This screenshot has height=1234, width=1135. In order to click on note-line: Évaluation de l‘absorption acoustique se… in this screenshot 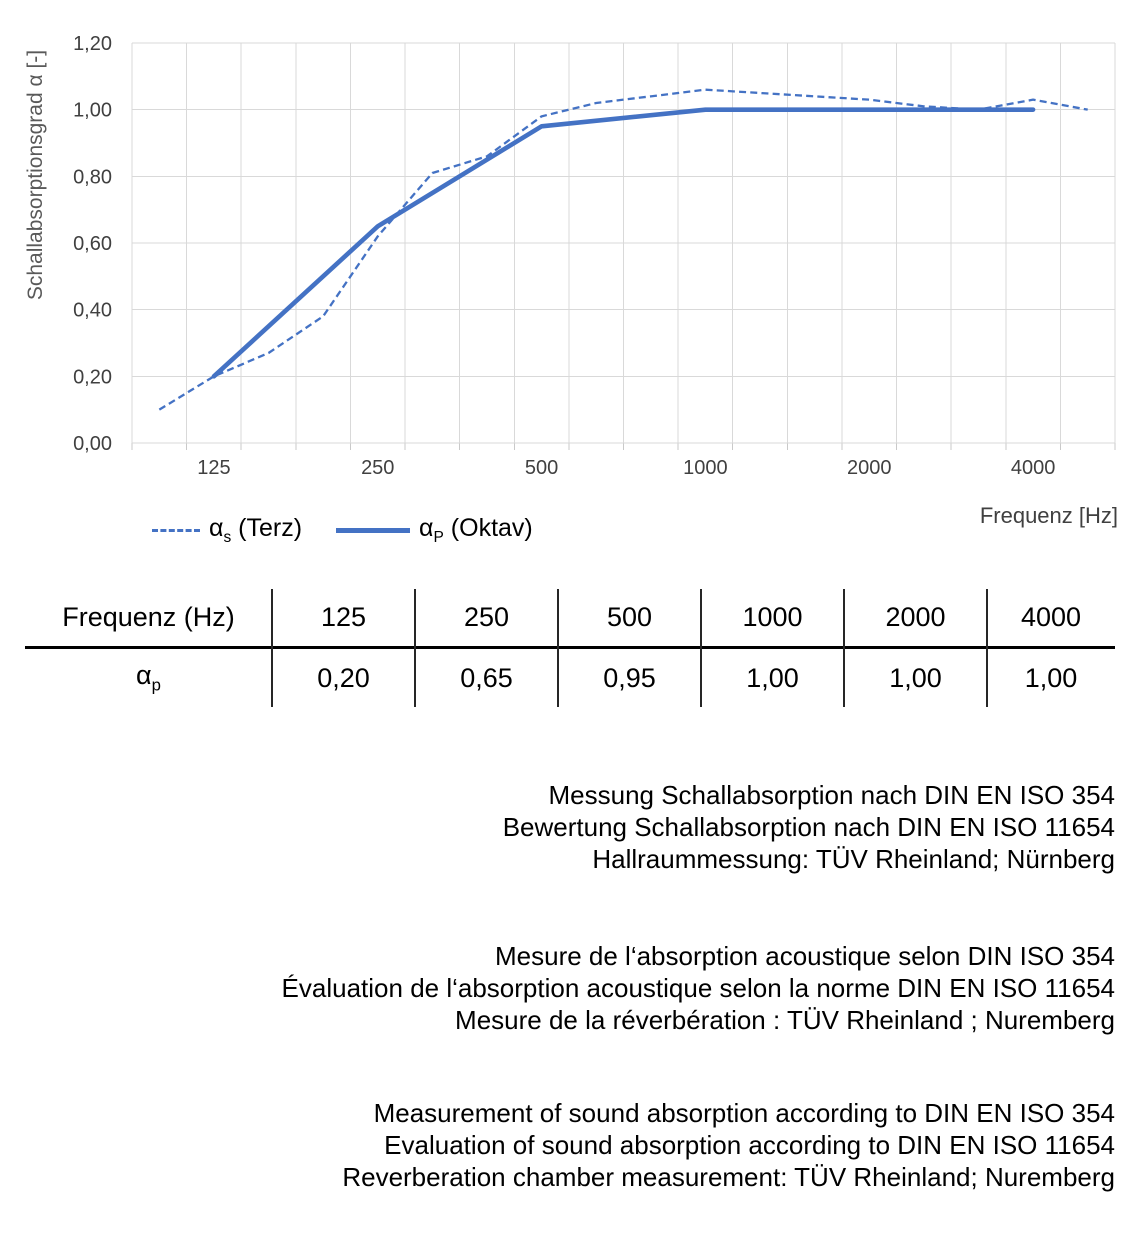, I will do `click(698, 988)`.